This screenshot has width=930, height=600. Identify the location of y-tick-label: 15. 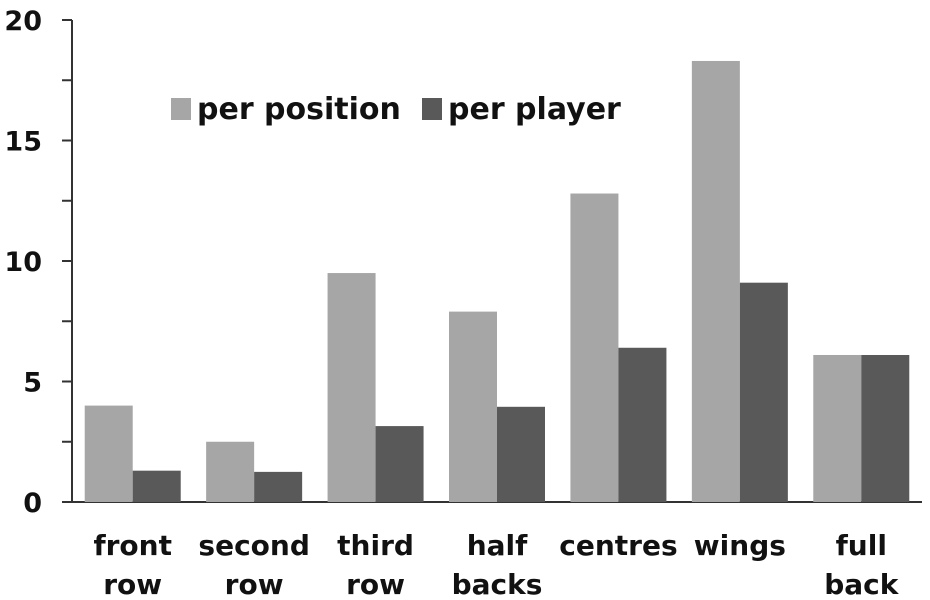
(23, 142).